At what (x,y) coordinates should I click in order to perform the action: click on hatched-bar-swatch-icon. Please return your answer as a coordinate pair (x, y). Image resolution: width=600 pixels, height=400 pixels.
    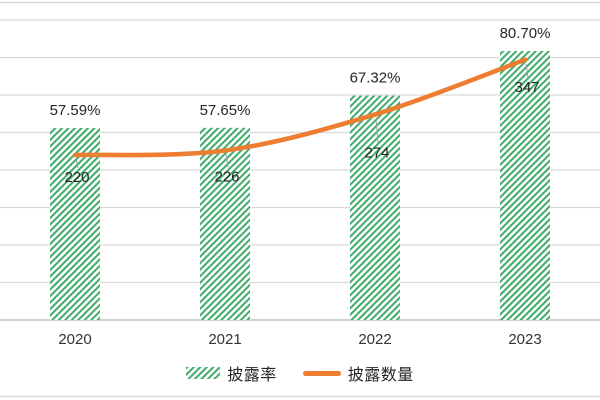
    Looking at the image, I should click on (203, 373).